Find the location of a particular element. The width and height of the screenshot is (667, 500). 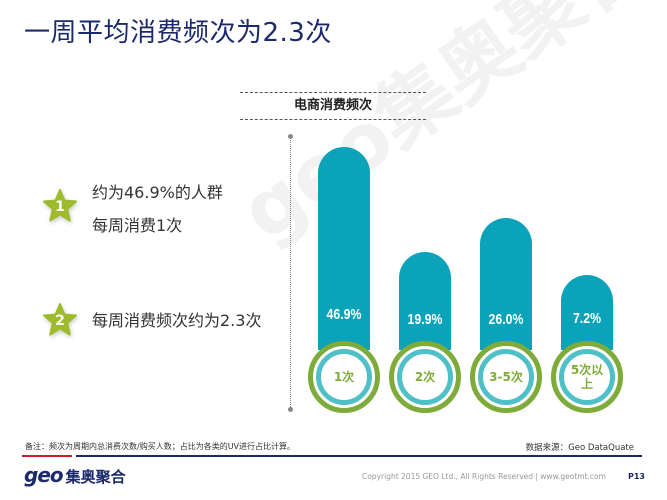

company-logo: geo 集奥聚合 is located at coordinates (75, 475).